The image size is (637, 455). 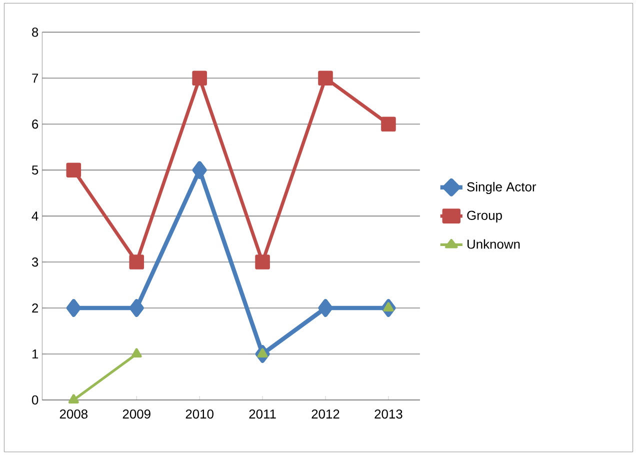 I want to click on legend-label: Group, so click(x=484, y=216).